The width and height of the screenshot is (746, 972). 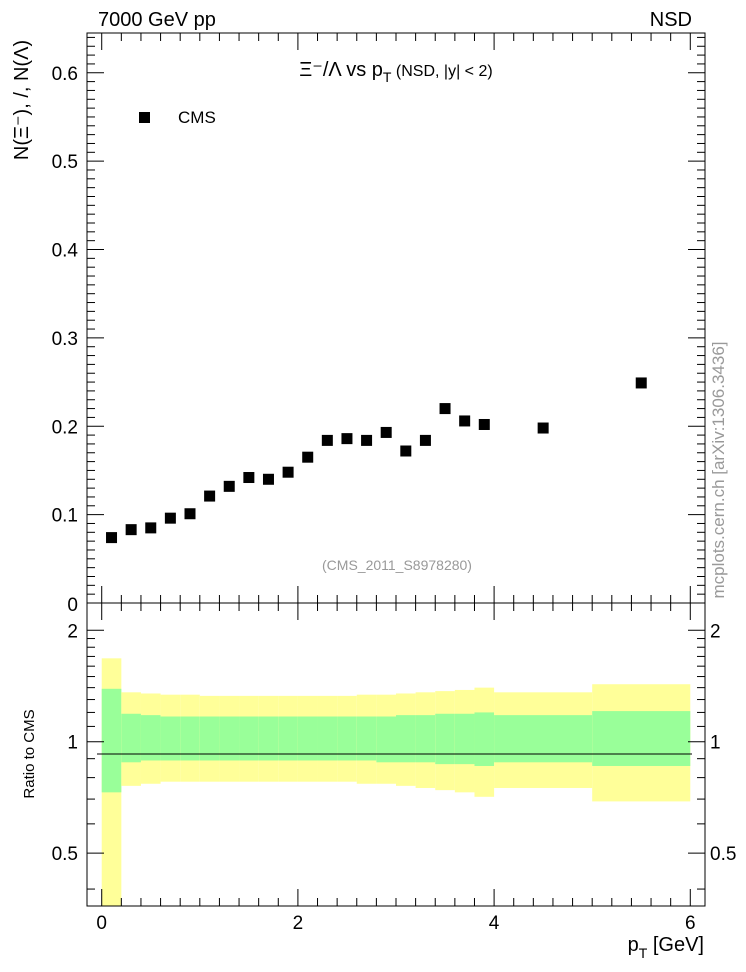 I want to click on ratio-y-tick-label-left: 1, so click(x=72, y=743).